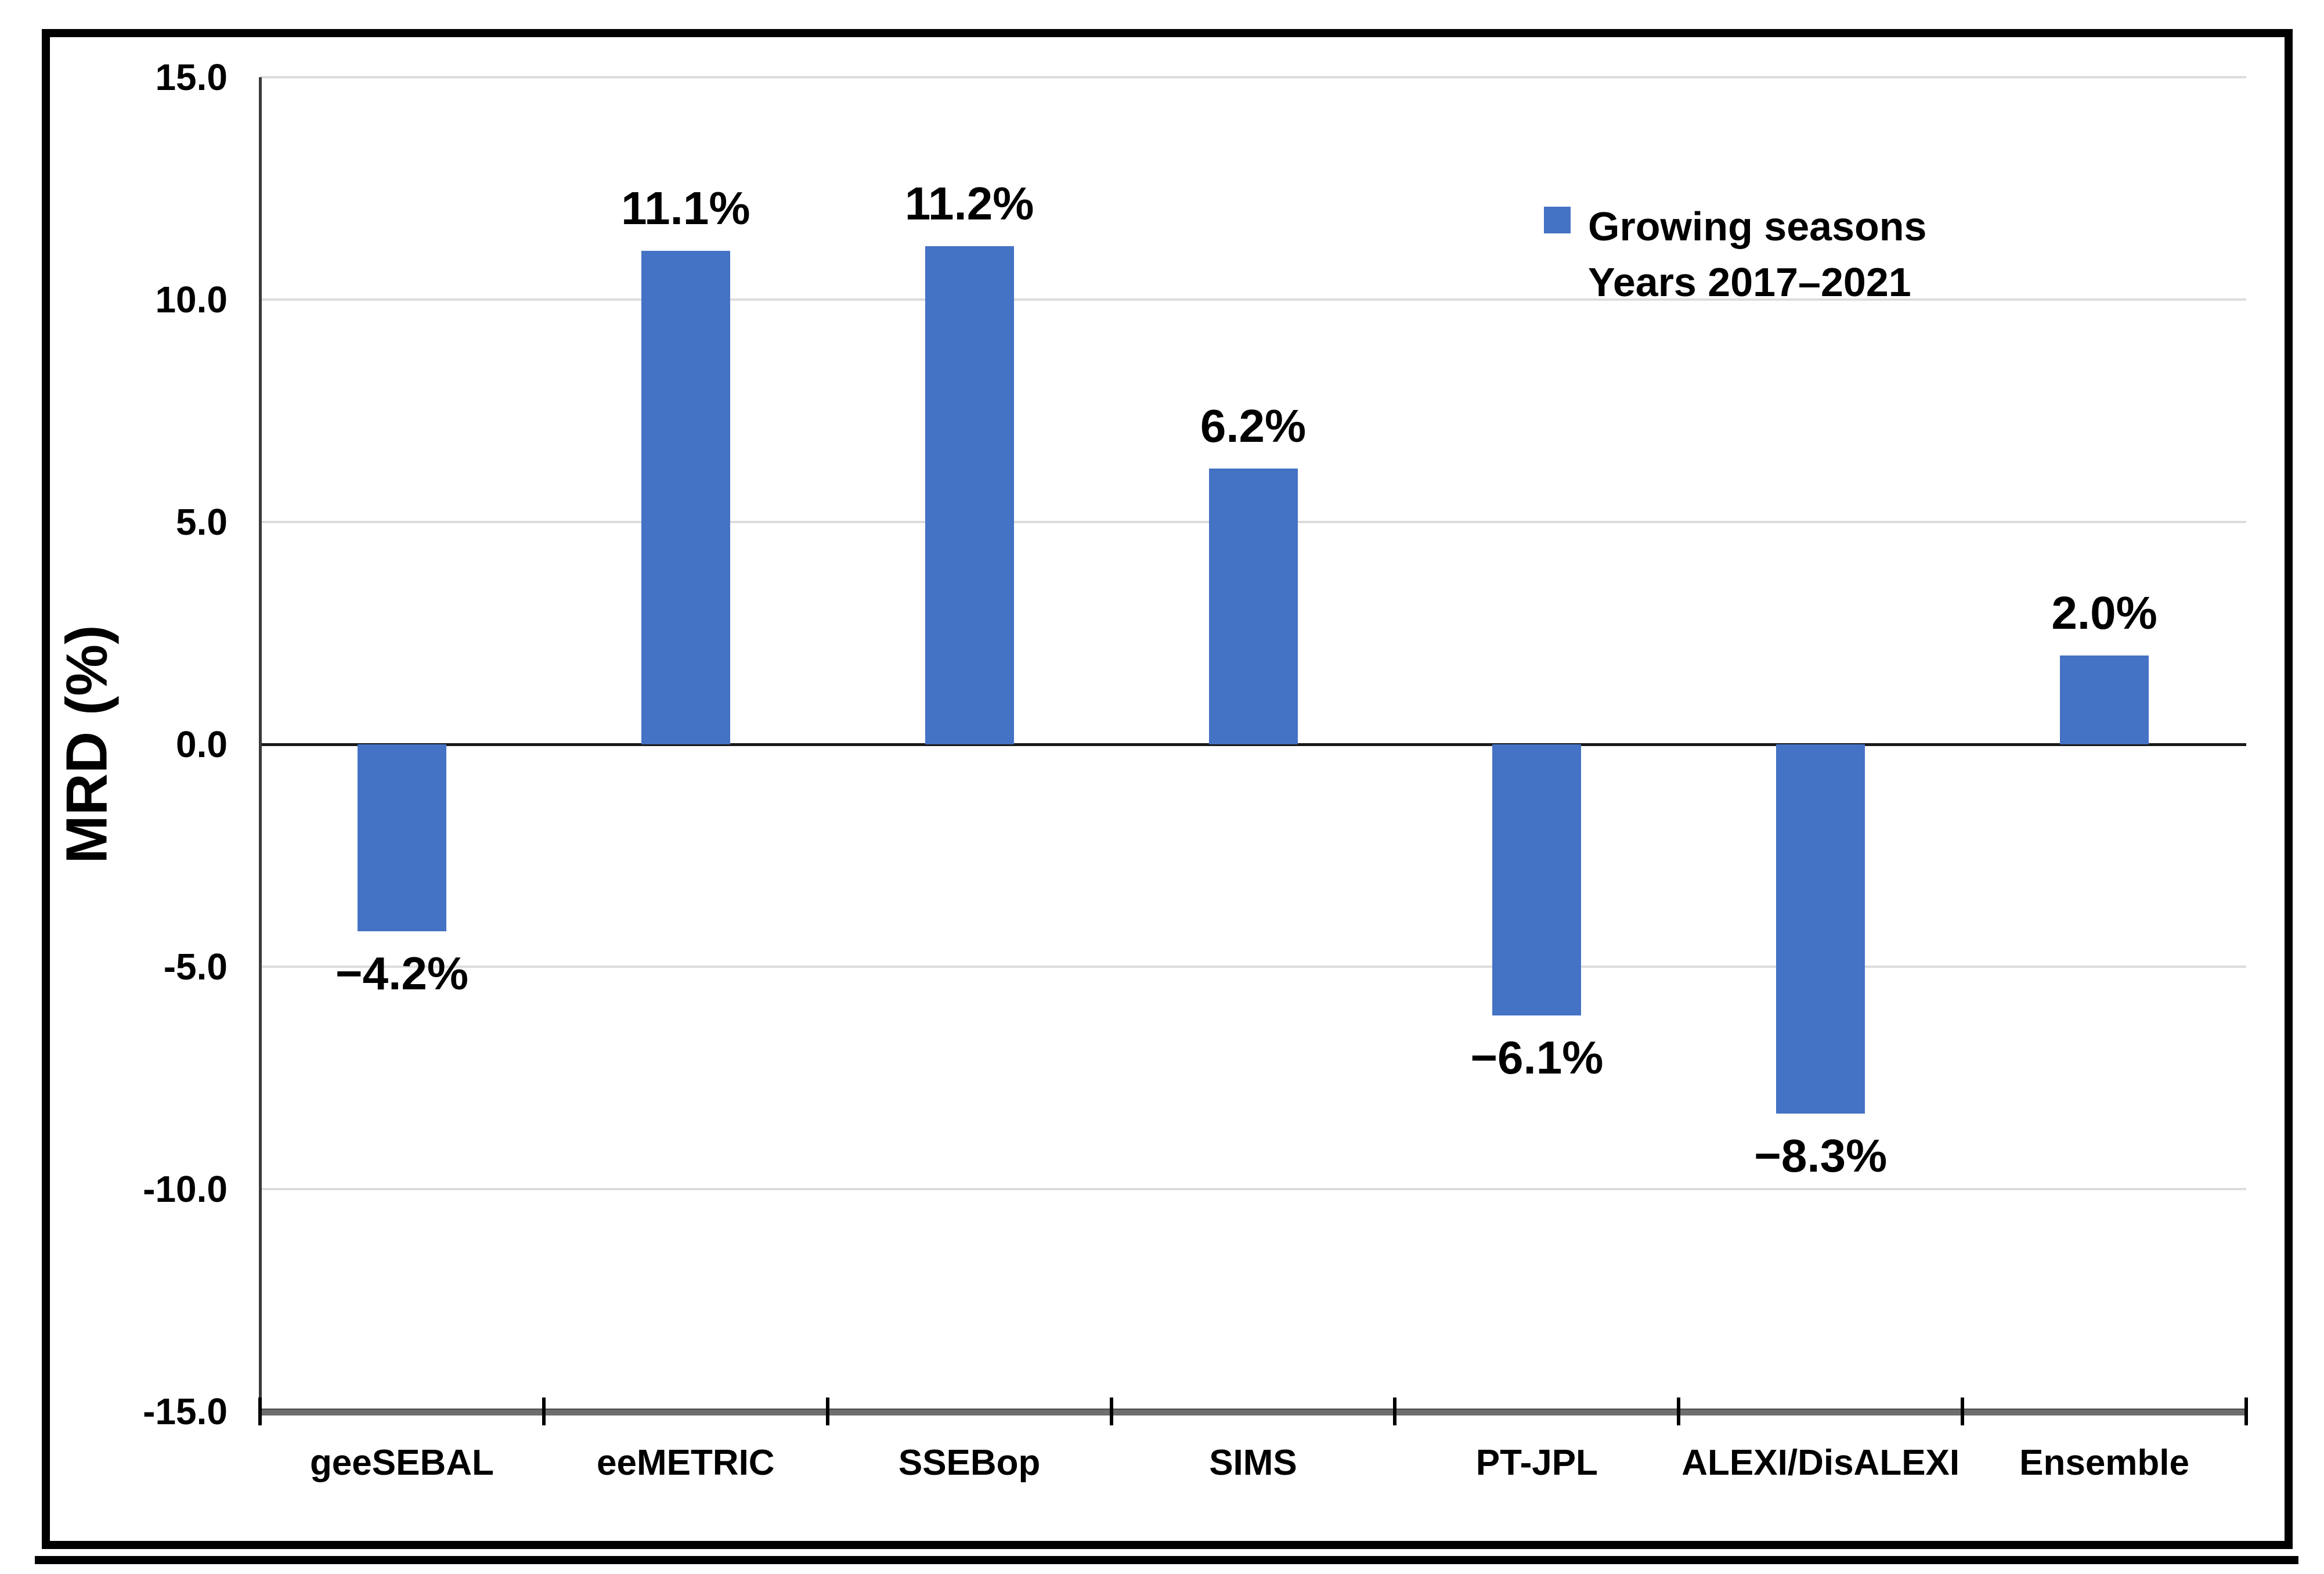 Image resolution: width=2324 pixels, height=1574 pixels. I want to click on legend-line-2: Years 2017–2021, so click(1750, 283).